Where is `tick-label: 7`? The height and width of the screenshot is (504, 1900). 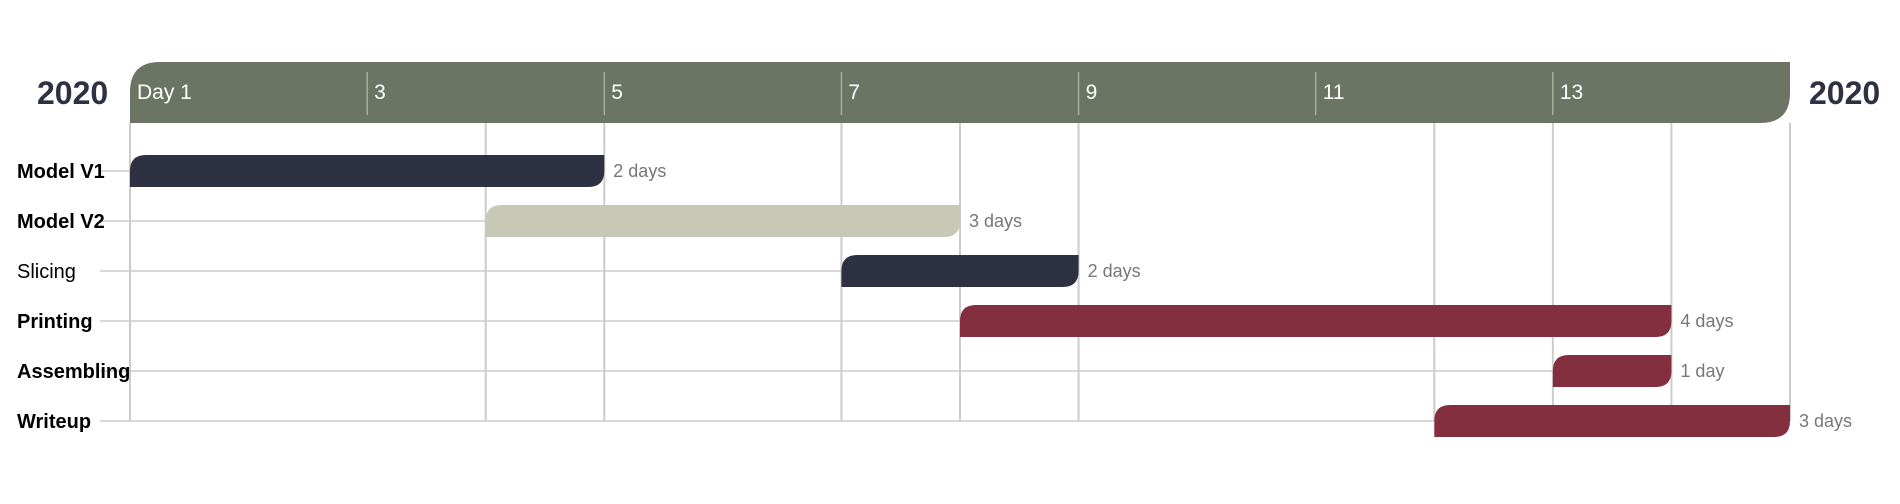
tick-label: 7 is located at coordinates (854, 92).